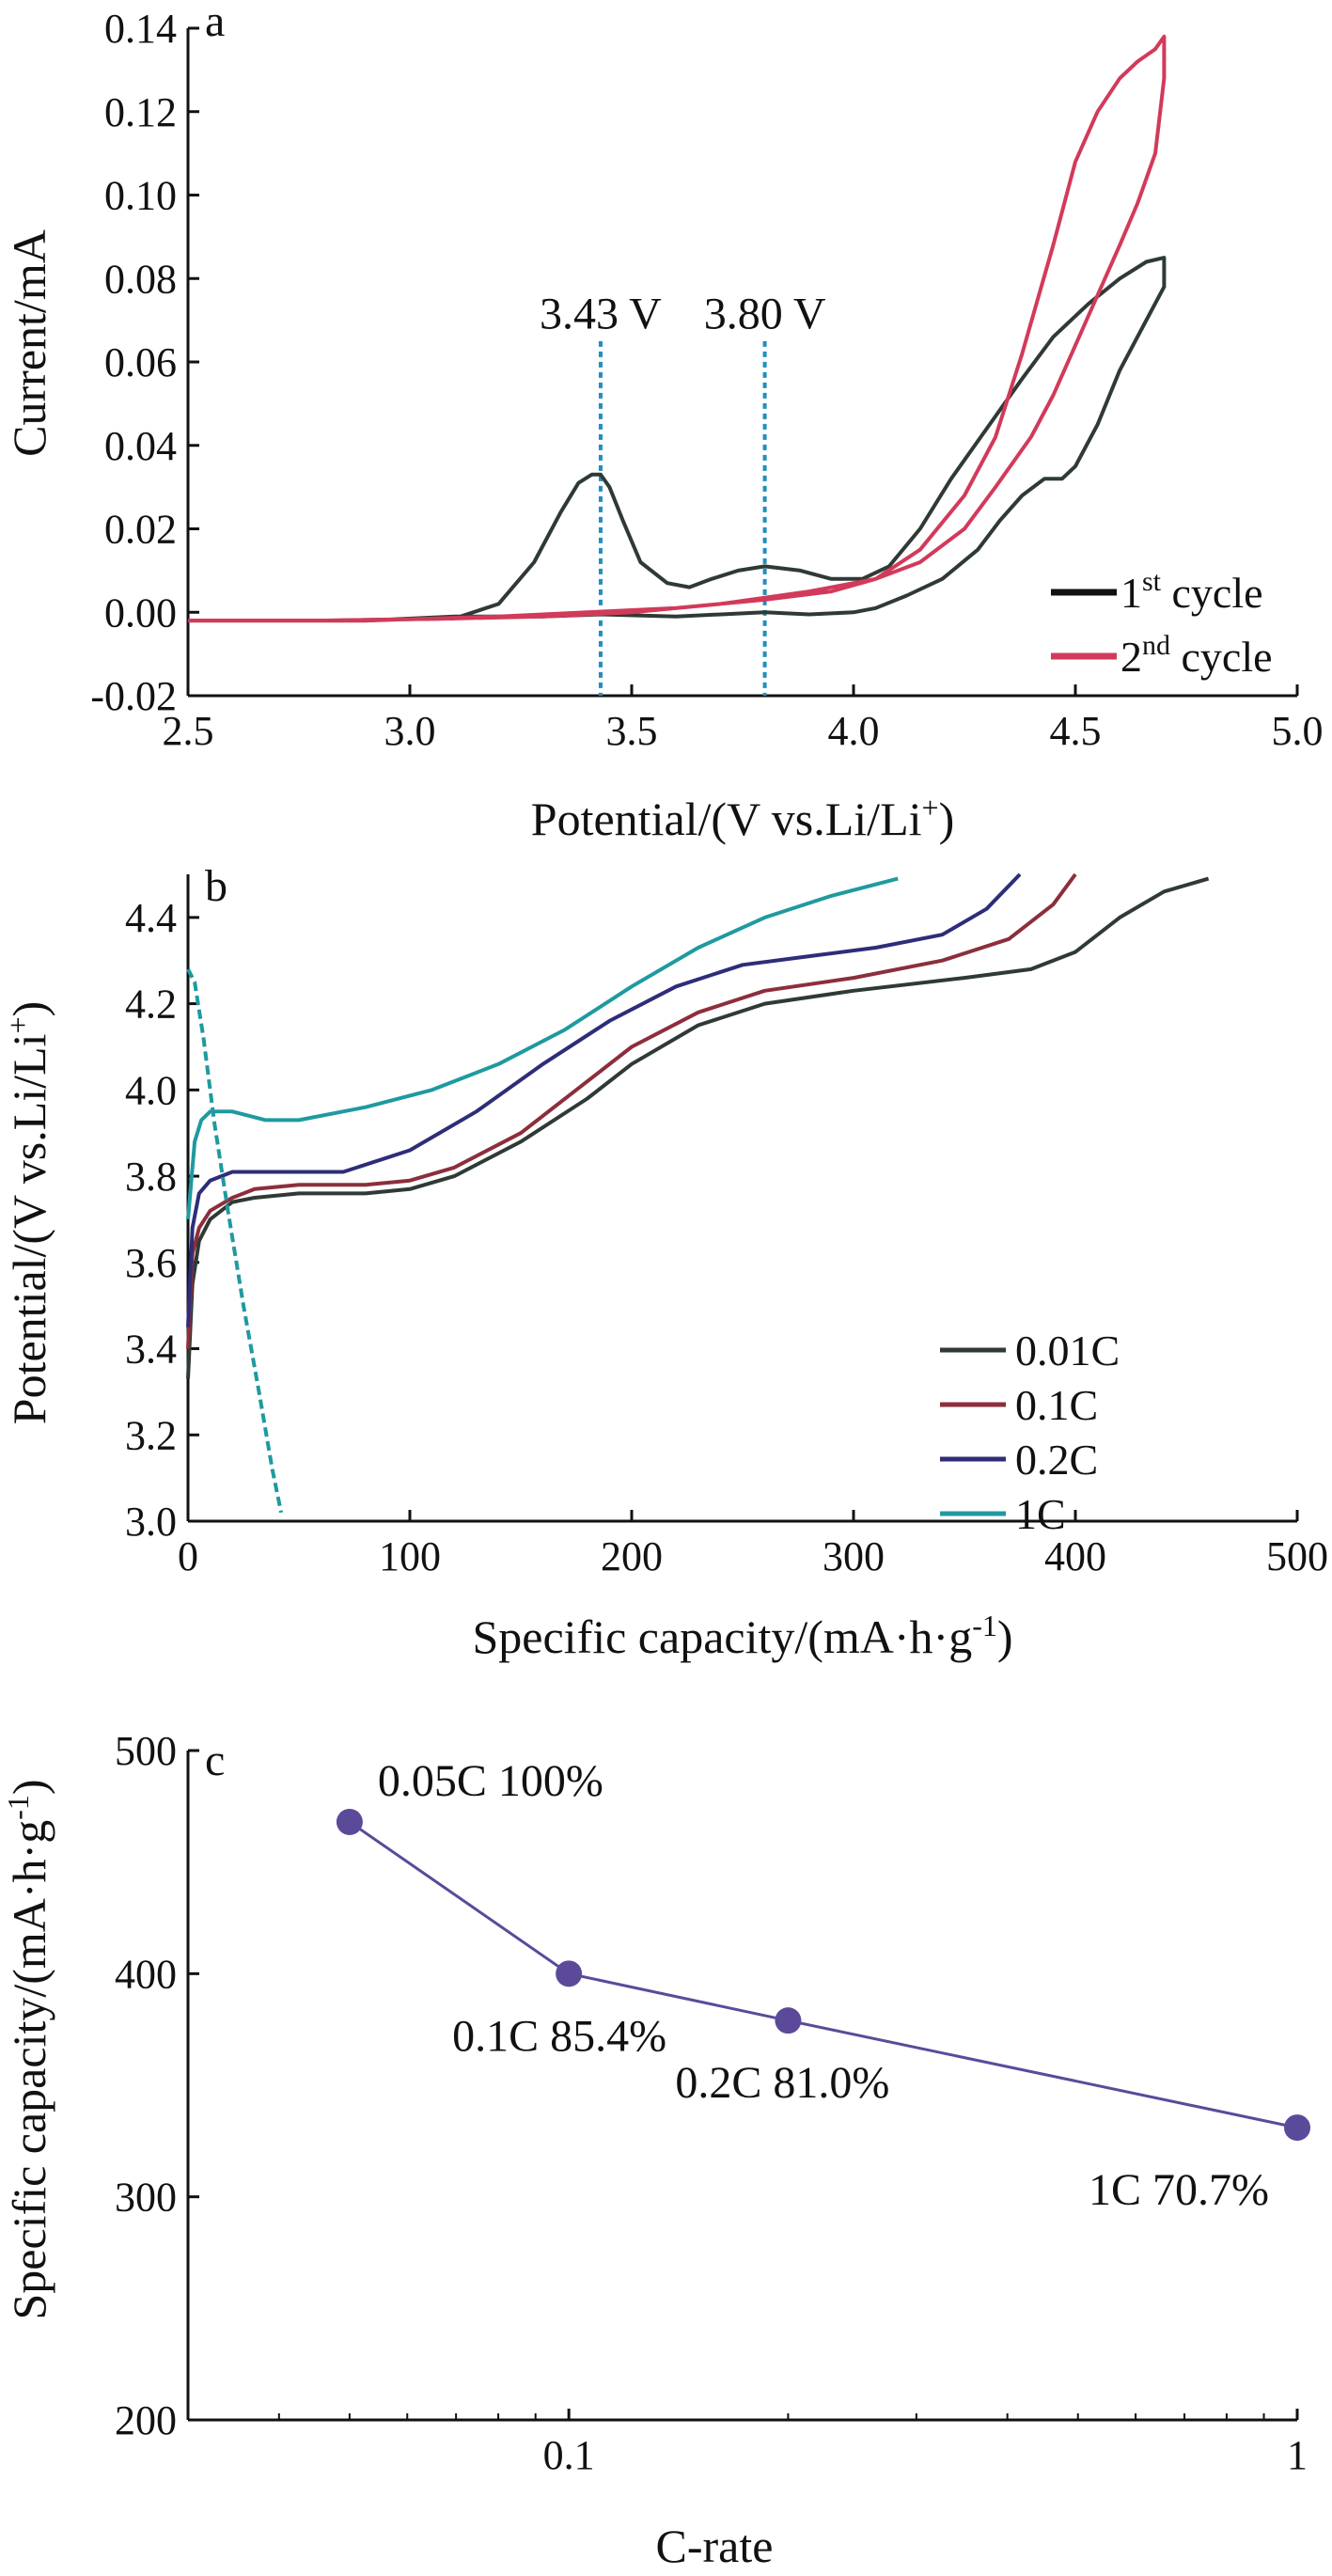  What do you see at coordinates (632, 1556) in the screenshot?
I see `panel-b-x-tick-label: 200` at bounding box center [632, 1556].